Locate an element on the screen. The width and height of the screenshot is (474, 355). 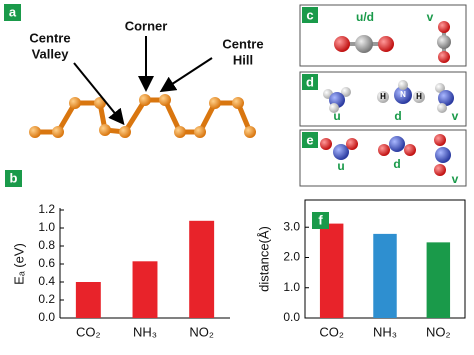
panel-c: c u/d v is located at coordinates (383, 35).